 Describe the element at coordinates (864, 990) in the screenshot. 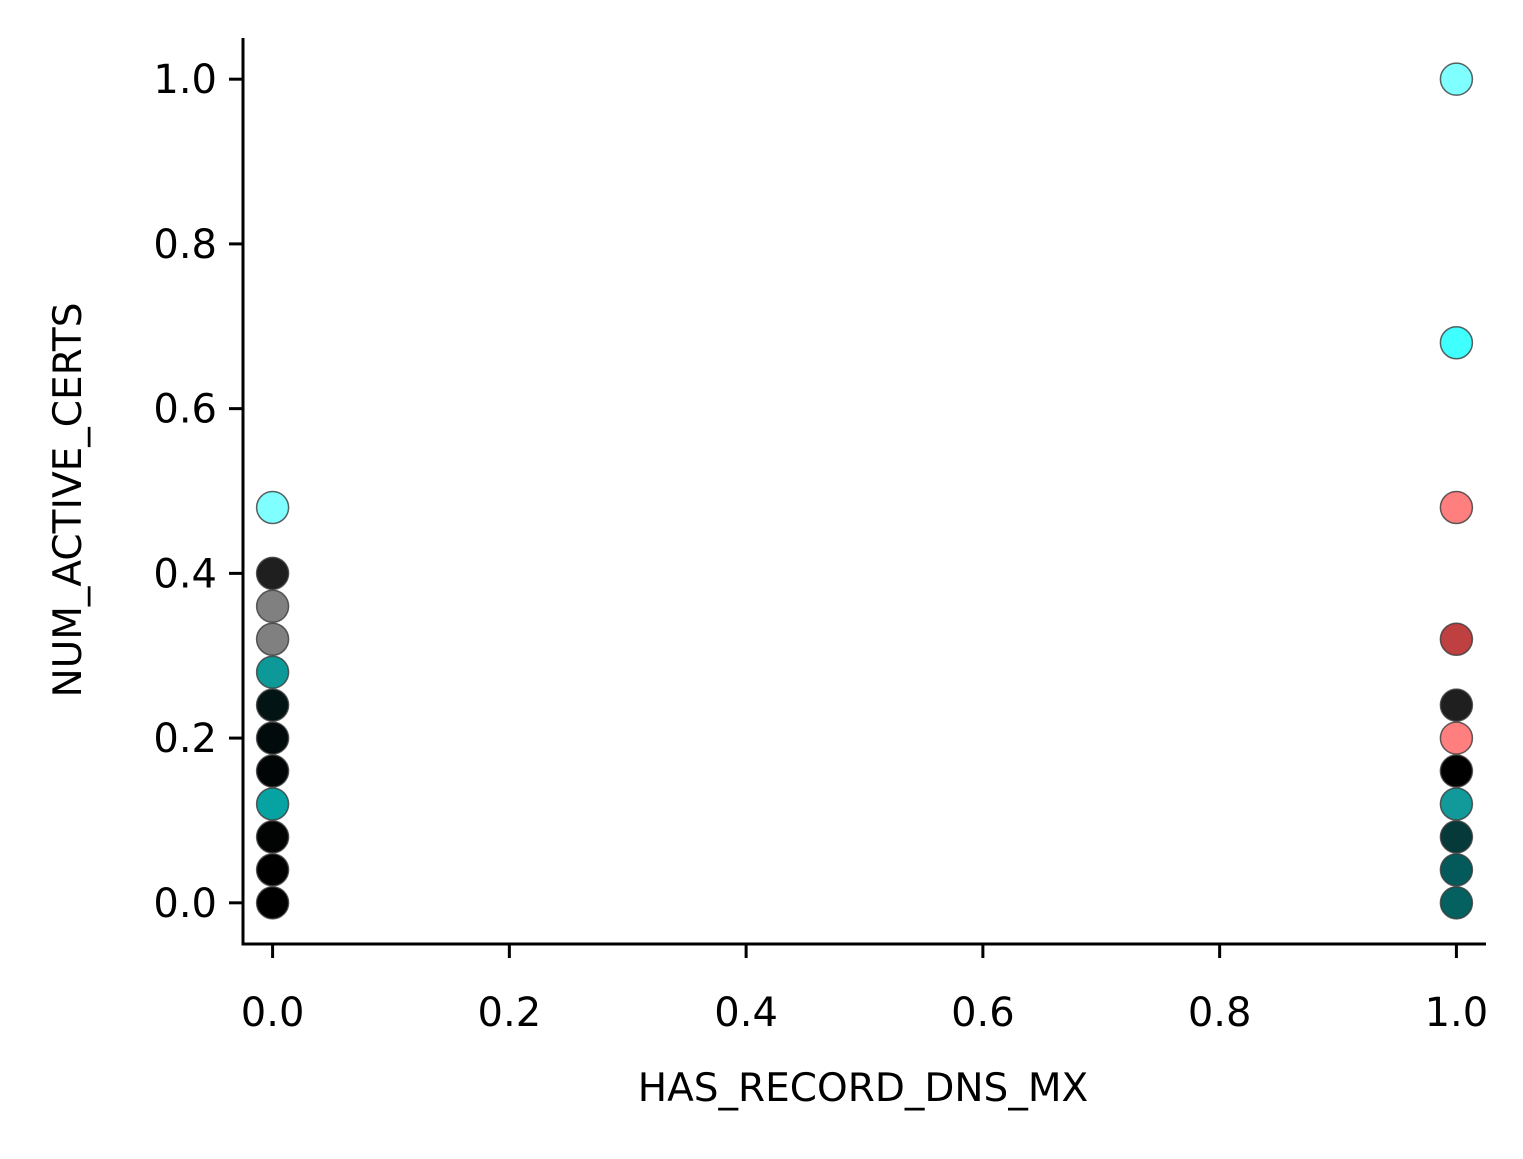

I see `x-axis-ticks: 0.0 0.2 0.4 0.6 0.8 1.0` at that location.